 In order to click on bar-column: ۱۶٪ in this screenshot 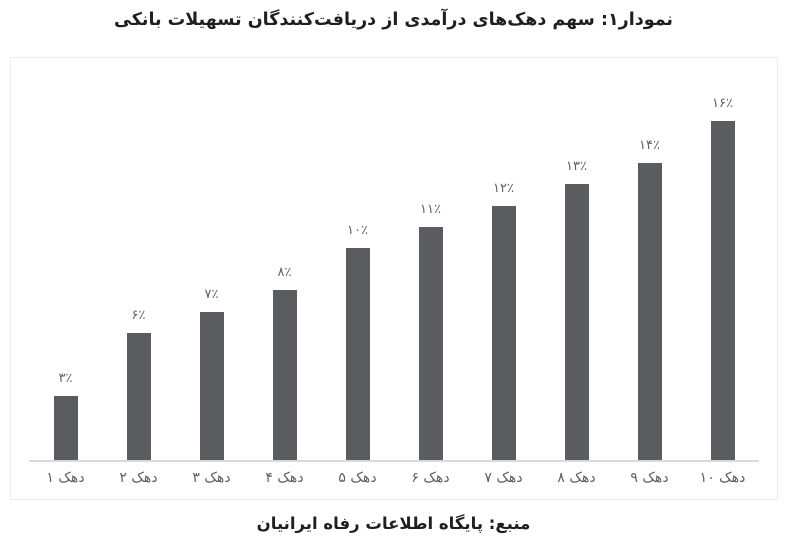, I will do `click(722, 278)`.